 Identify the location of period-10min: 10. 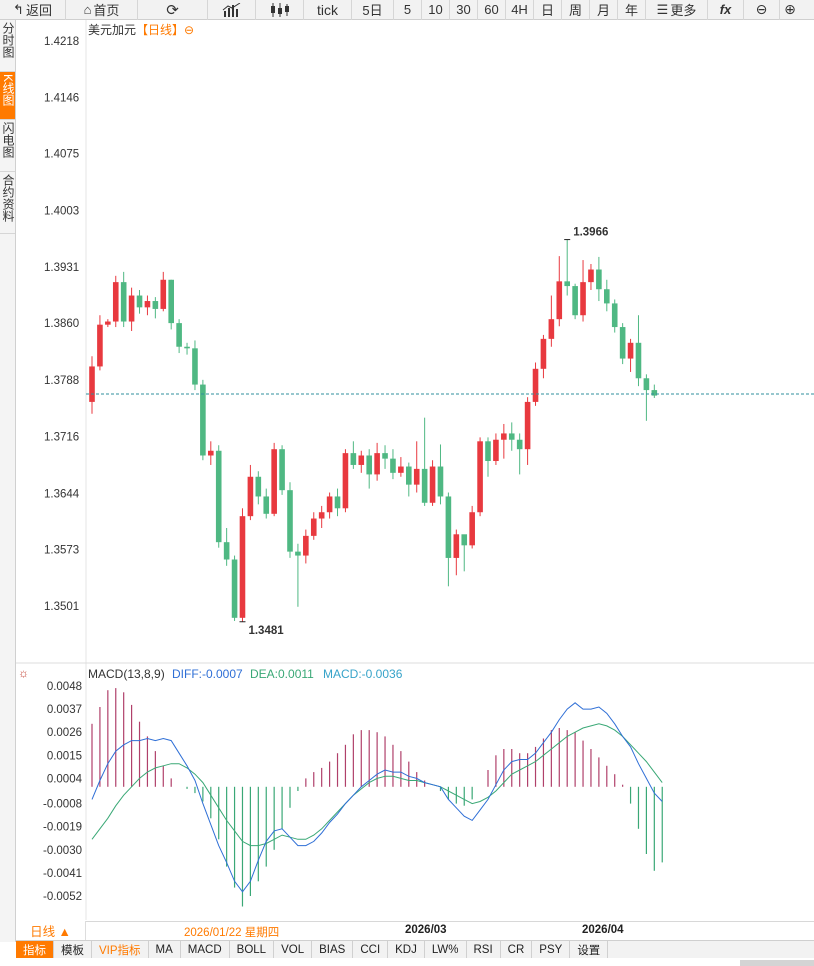
(436, 10).